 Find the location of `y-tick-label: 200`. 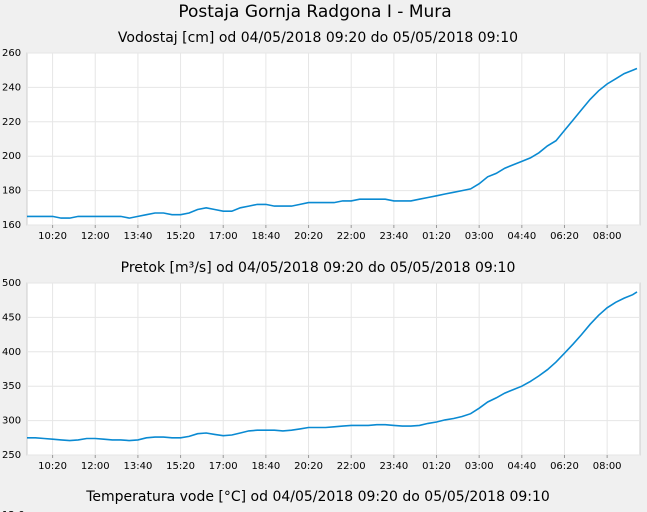

y-tick-label: 200 is located at coordinates (11, 156).